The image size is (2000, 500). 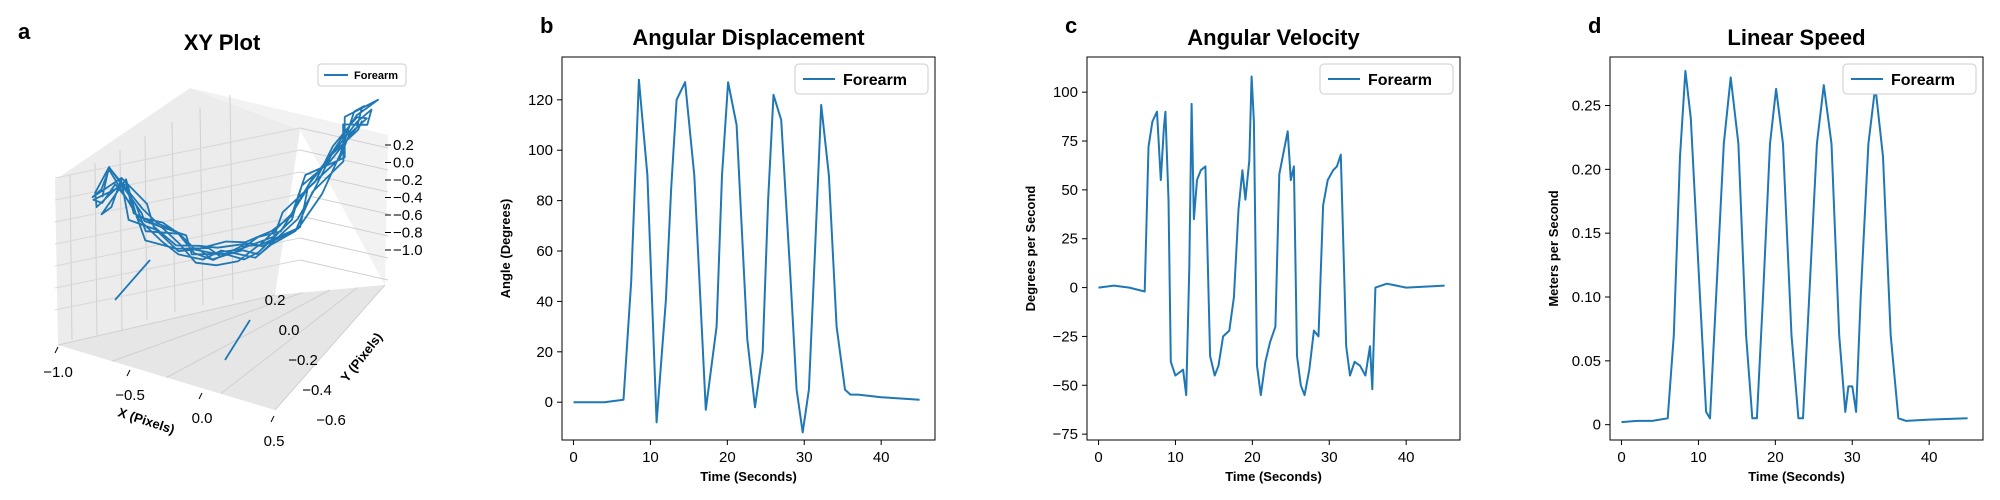 I want to click on chart-title-a: XY Plot, so click(x=222, y=42).